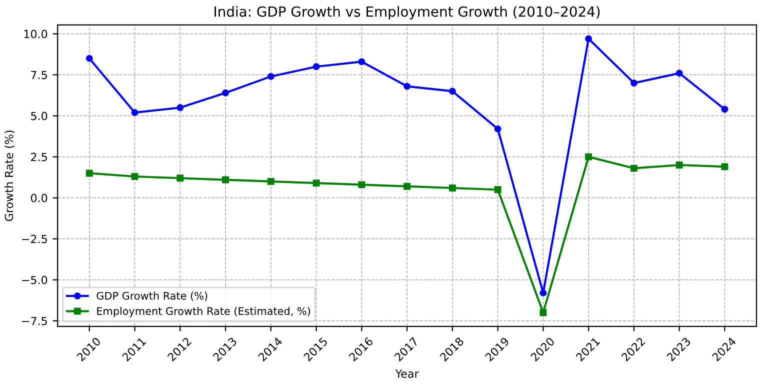 This screenshot has width=768, height=384. Describe the element at coordinates (39, 75) in the screenshot. I see `y-tick-label: 7.5` at that location.